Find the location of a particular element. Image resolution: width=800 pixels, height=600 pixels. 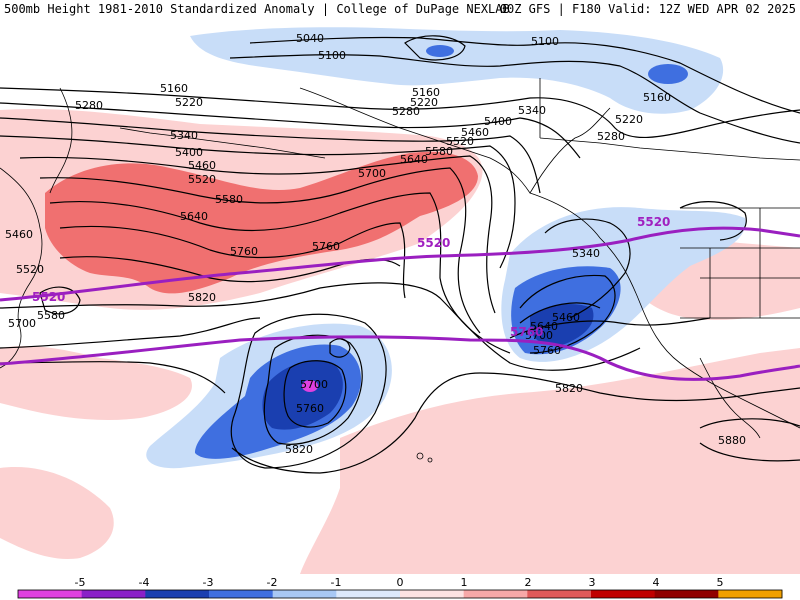

colorbar-segments is located at coordinates (400, 594).